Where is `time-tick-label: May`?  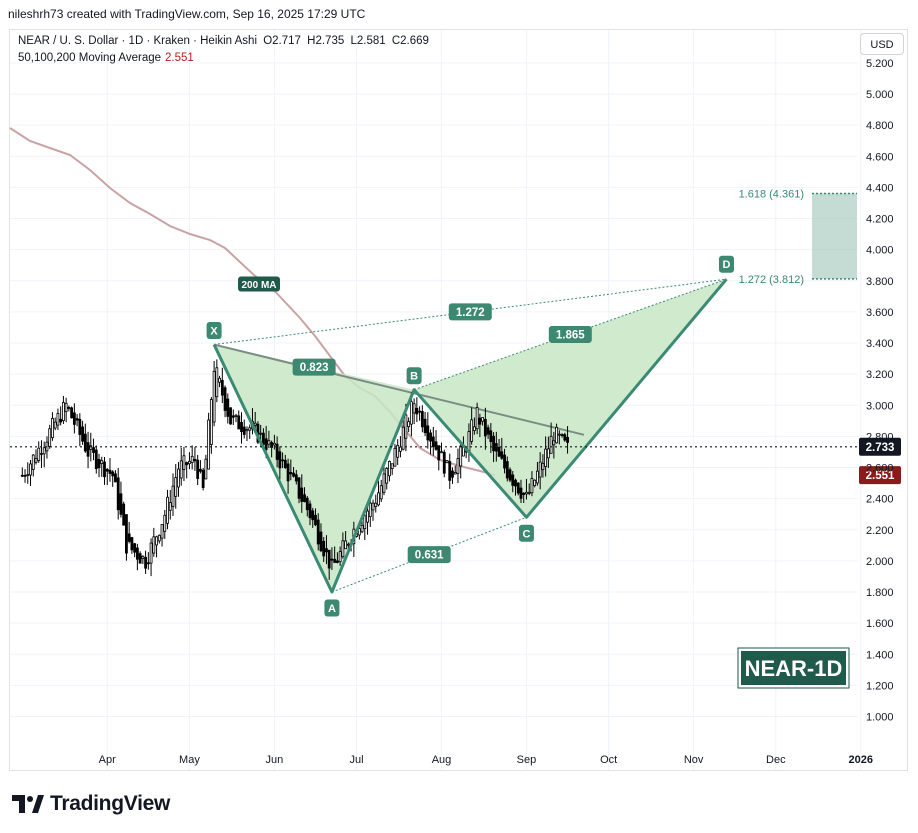 time-tick-label: May is located at coordinates (189, 760).